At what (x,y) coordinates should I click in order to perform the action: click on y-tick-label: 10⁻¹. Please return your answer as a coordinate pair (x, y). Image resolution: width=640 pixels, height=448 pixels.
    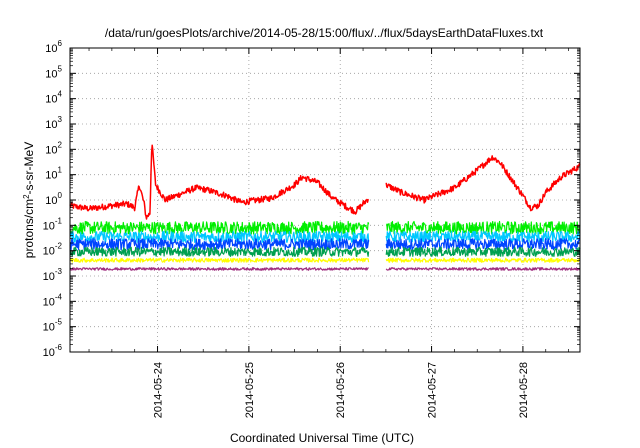
    Looking at the image, I should click on (53, 224).